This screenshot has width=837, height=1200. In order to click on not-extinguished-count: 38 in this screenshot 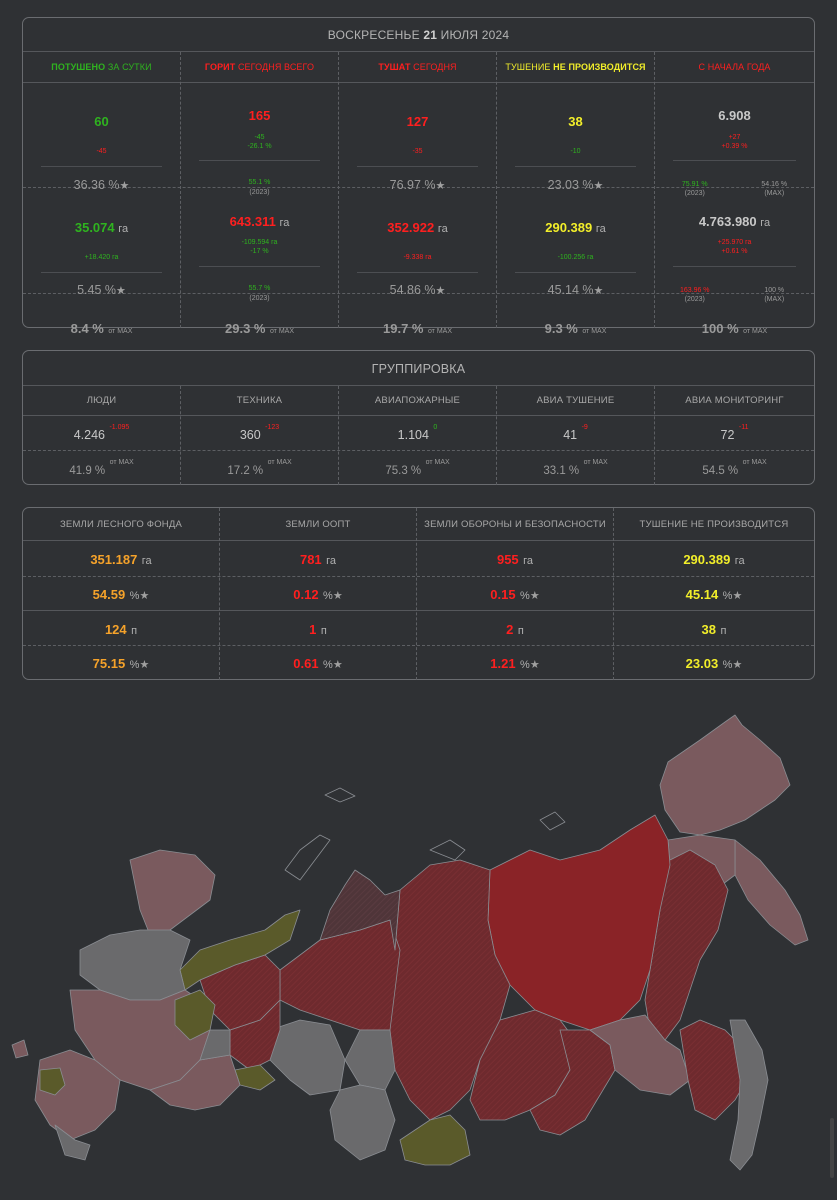, I will do `click(575, 121)`.